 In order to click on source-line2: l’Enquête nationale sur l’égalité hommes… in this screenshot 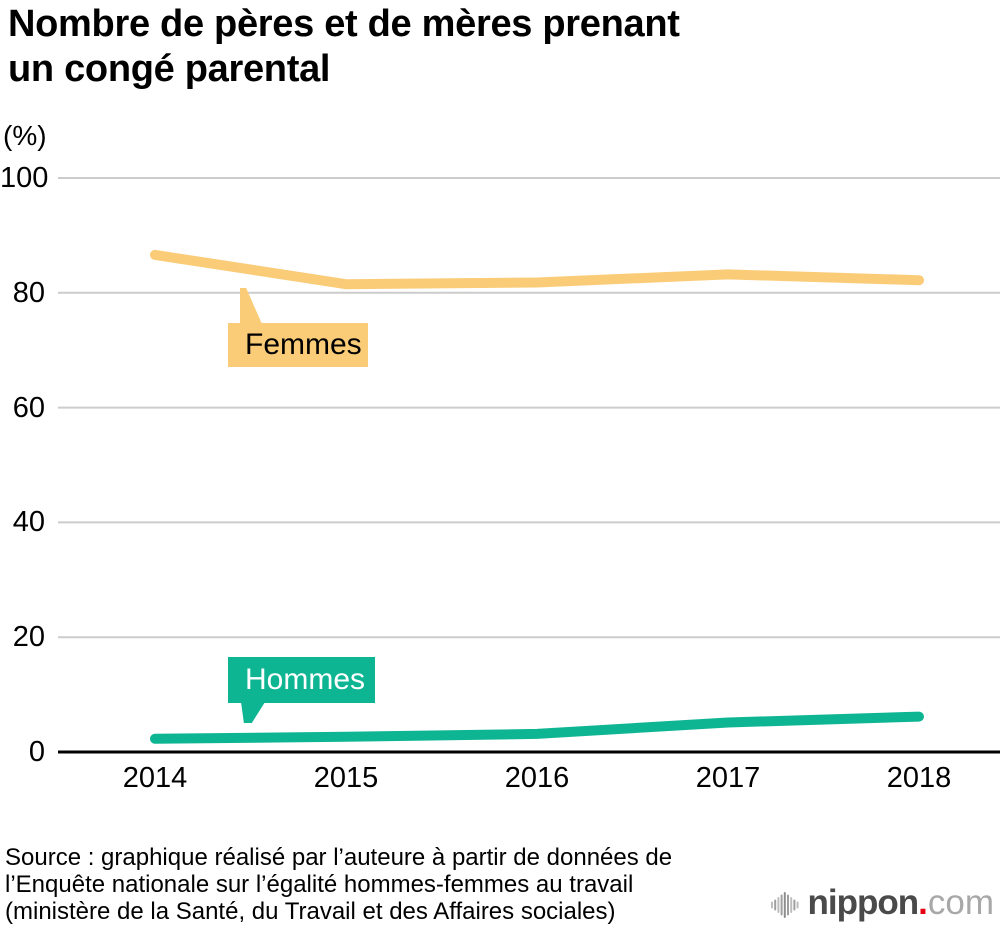, I will do `click(319, 884)`.